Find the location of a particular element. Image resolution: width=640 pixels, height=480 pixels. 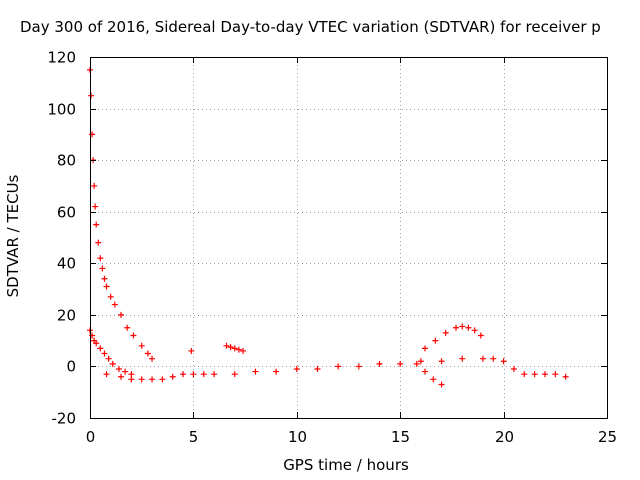

y-axis-label: SDTVAR / TECUs is located at coordinates (13, 235).